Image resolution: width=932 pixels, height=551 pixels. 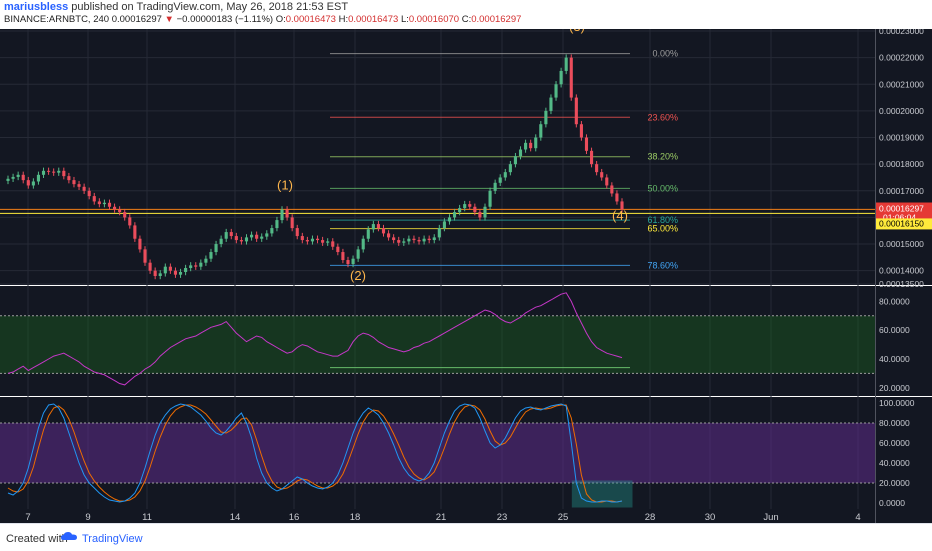 What do you see at coordinates (36, 7) in the screenshot?
I see `author-link: mariusbless` at bounding box center [36, 7].